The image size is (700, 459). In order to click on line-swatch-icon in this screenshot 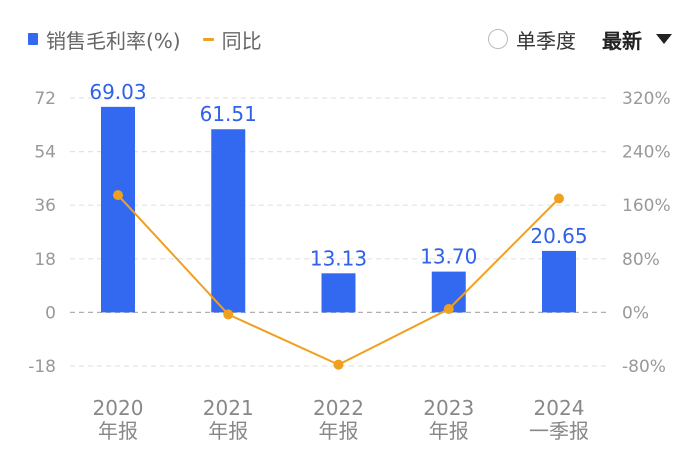, I will do `click(208, 39)`.